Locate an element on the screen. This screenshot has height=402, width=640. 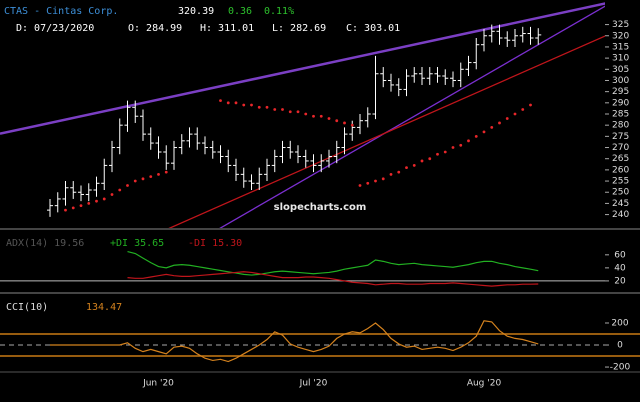
bar-high: H: 311.01 is located at coordinates (227, 28).